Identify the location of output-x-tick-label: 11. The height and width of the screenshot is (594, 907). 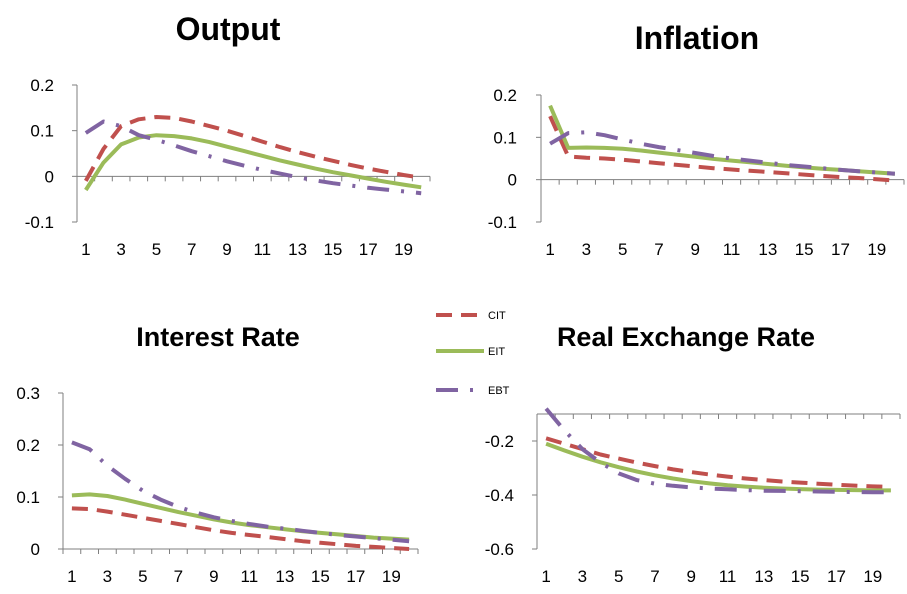
(262, 249).